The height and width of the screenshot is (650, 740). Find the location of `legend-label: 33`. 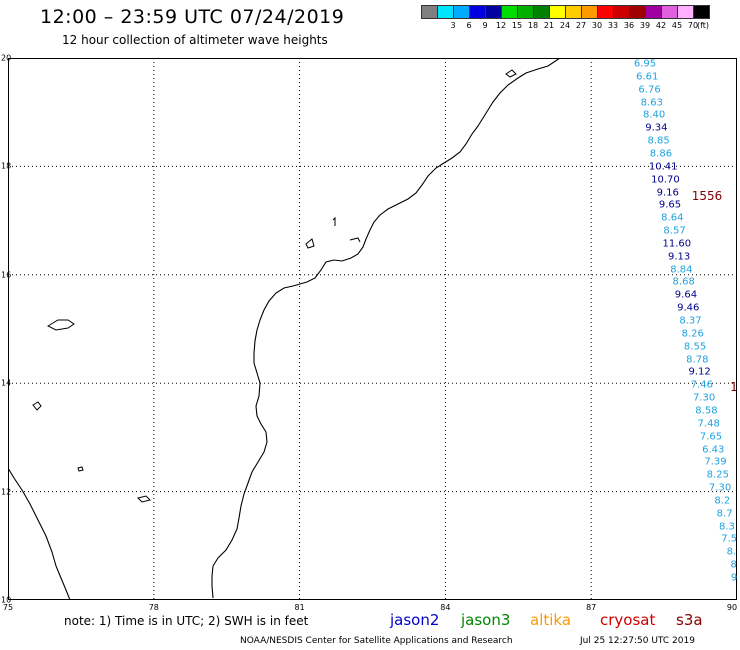

legend-label: 33 is located at coordinates (613, 25).